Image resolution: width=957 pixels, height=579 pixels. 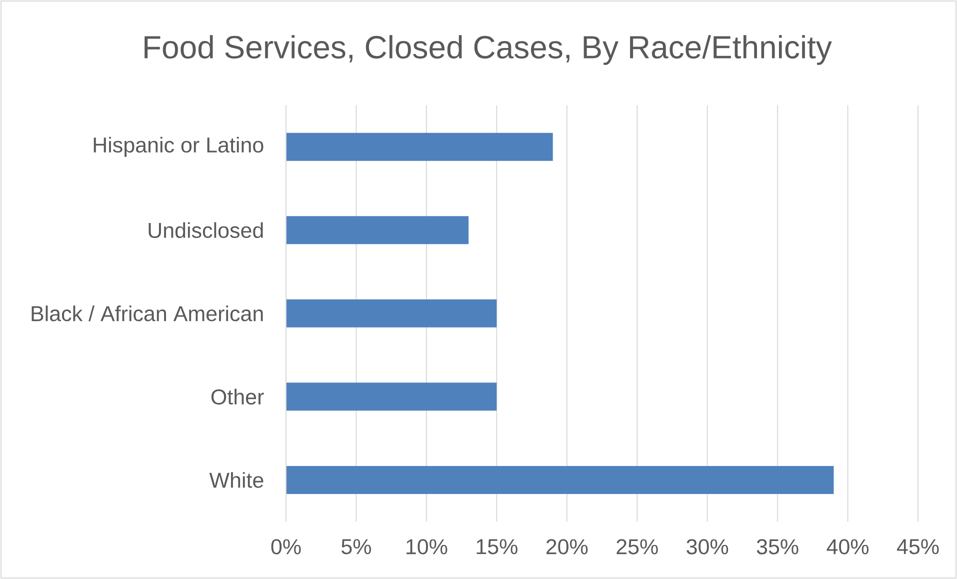 What do you see at coordinates (707, 546) in the screenshot?
I see `x-tick-label: 30%` at bounding box center [707, 546].